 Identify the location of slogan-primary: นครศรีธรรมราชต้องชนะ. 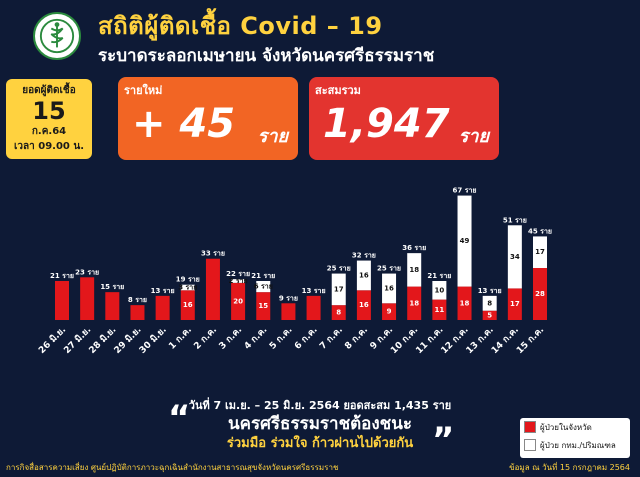
(320, 424).